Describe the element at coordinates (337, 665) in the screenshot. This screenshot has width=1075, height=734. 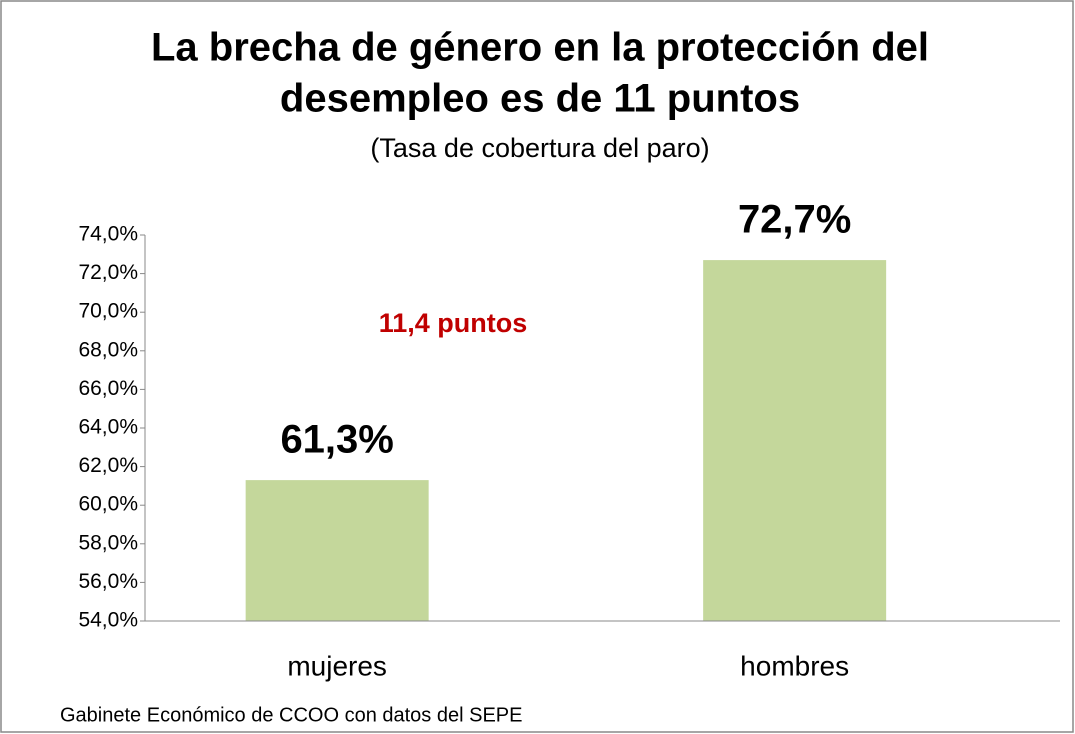
I see `x-tick-label: mujeres` at that location.